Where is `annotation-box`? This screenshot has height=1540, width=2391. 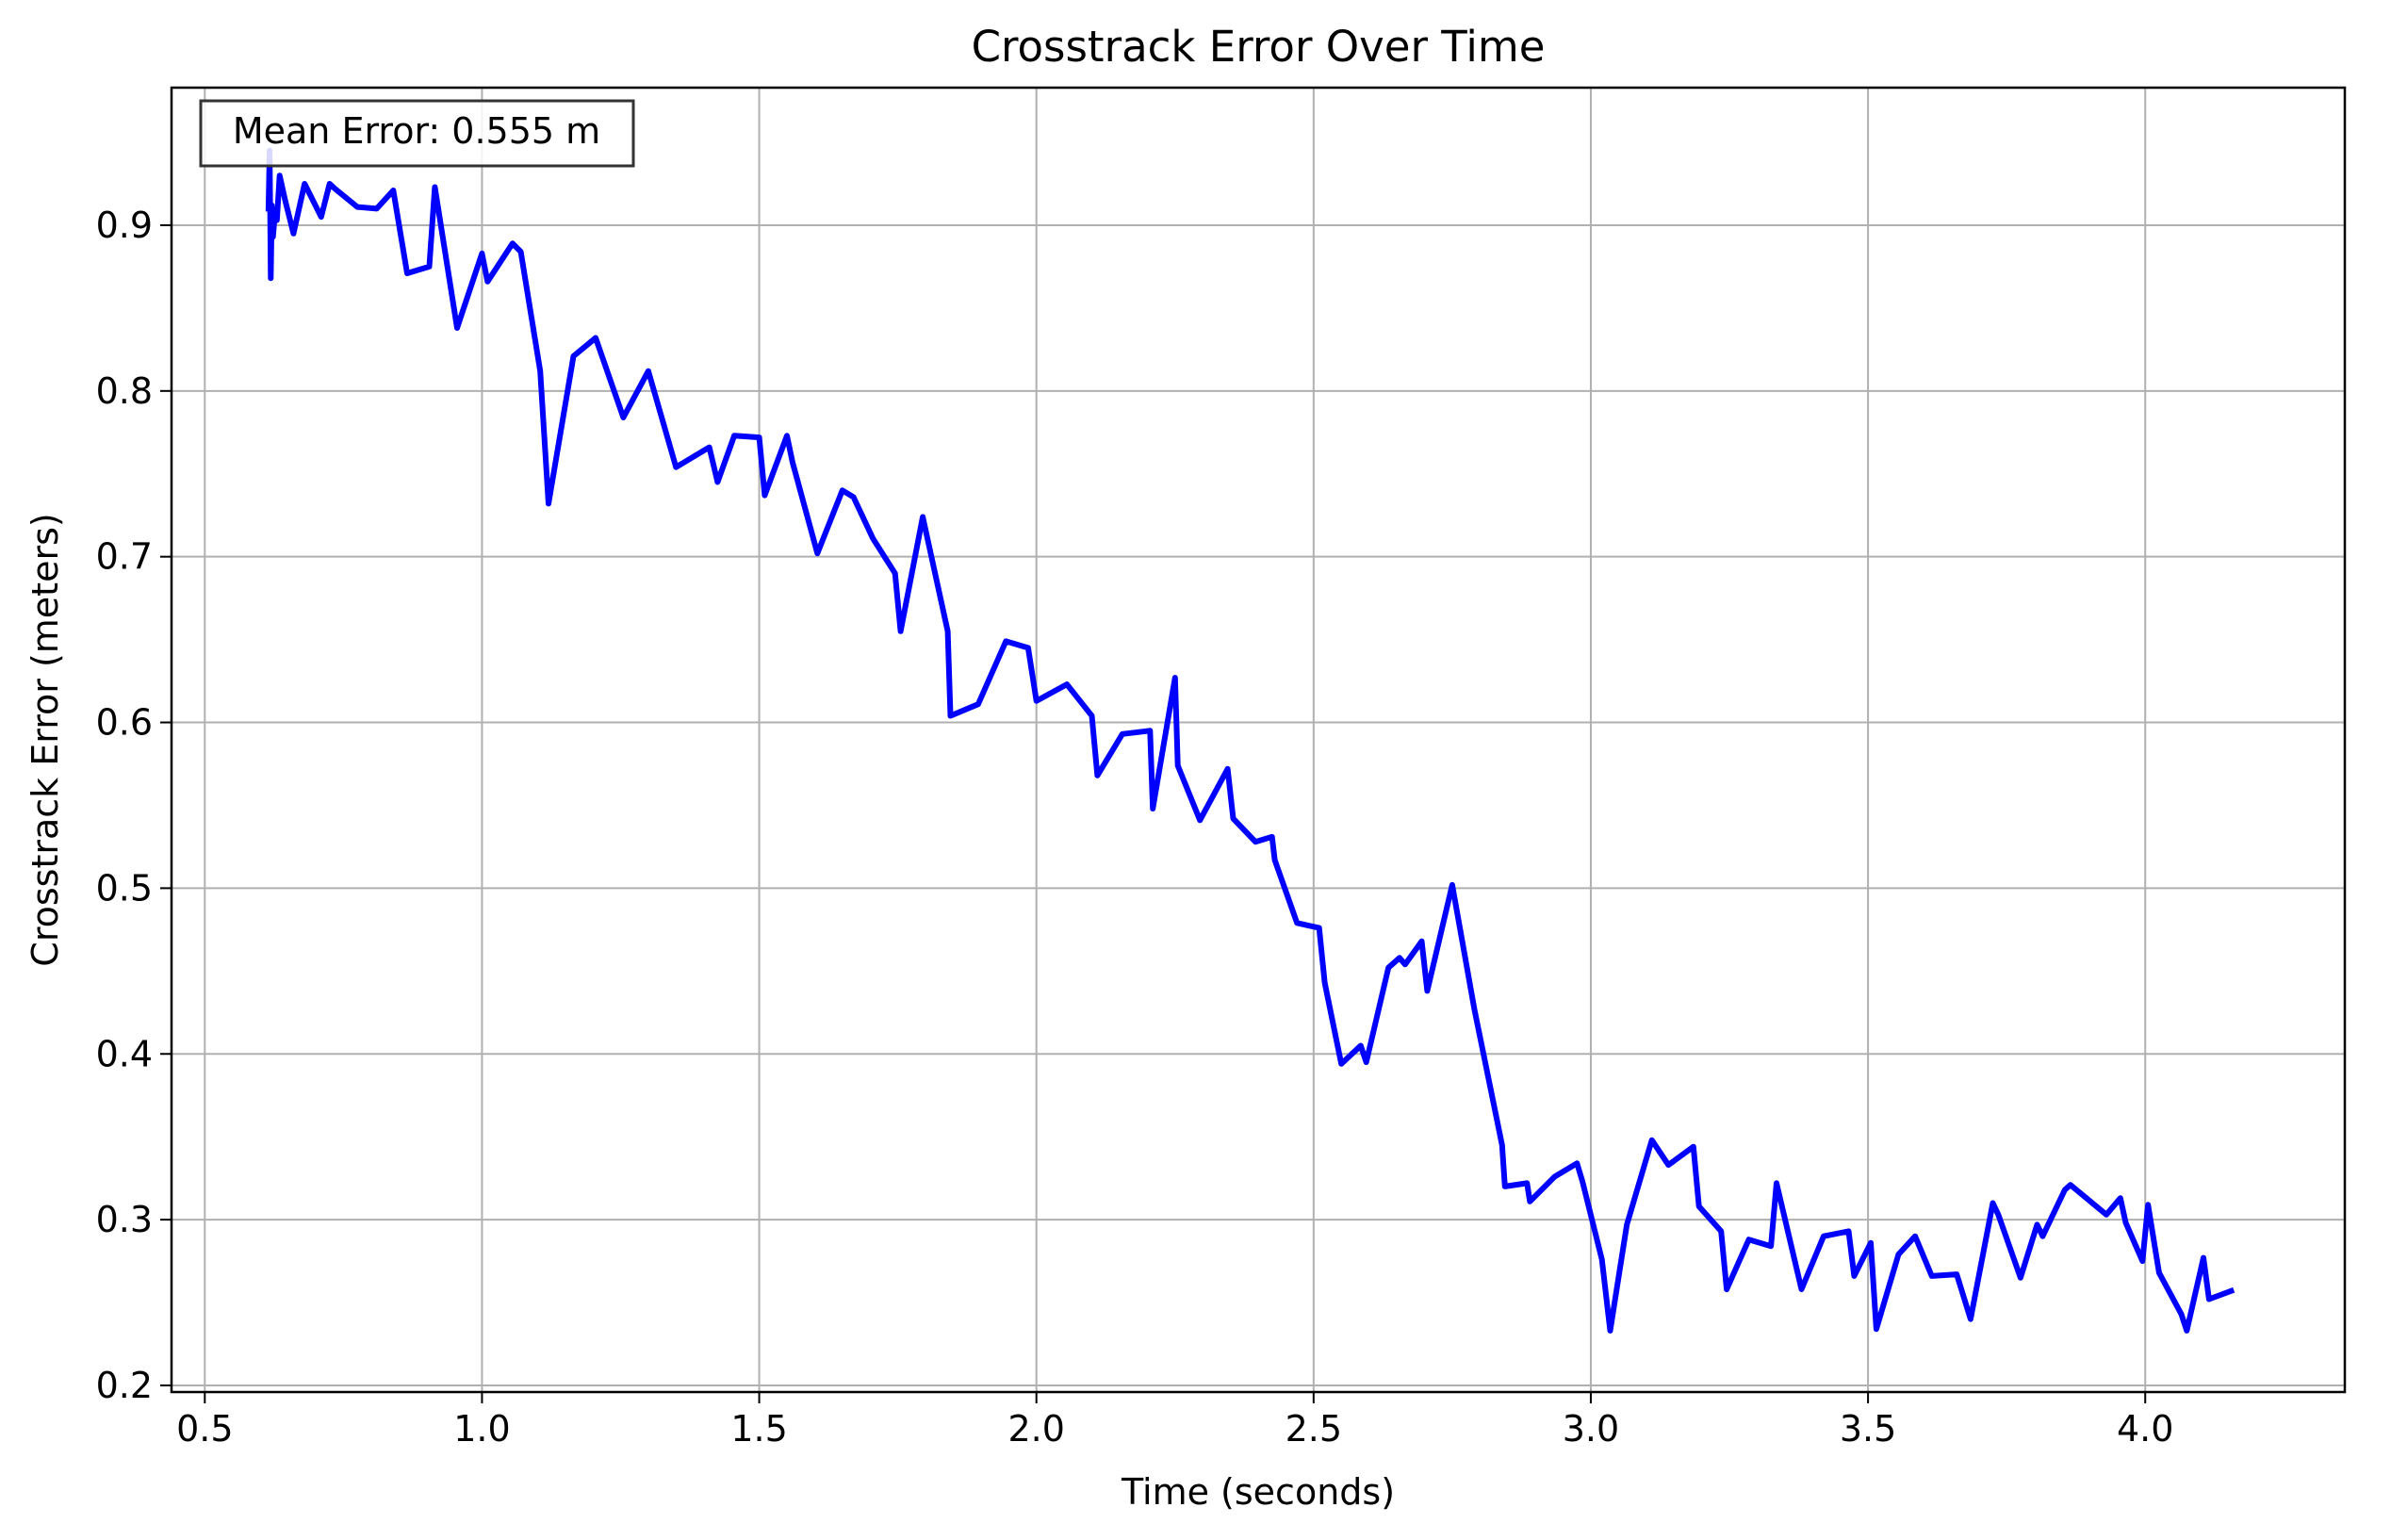
annotation-box is located at coordinates (417, 133).